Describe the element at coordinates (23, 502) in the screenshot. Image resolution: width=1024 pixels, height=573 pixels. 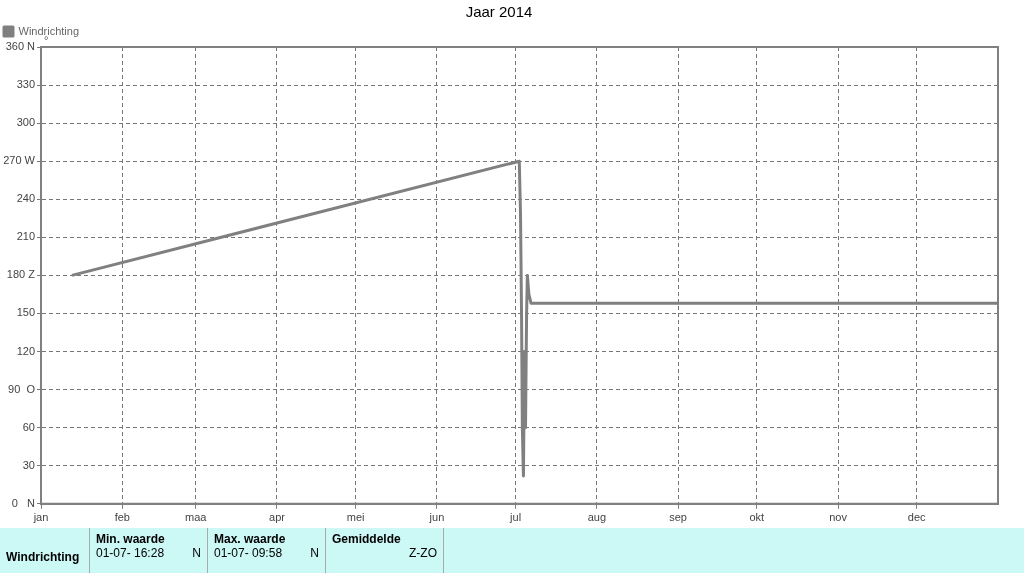
I see `y-tick-label: 0 N` at that location.